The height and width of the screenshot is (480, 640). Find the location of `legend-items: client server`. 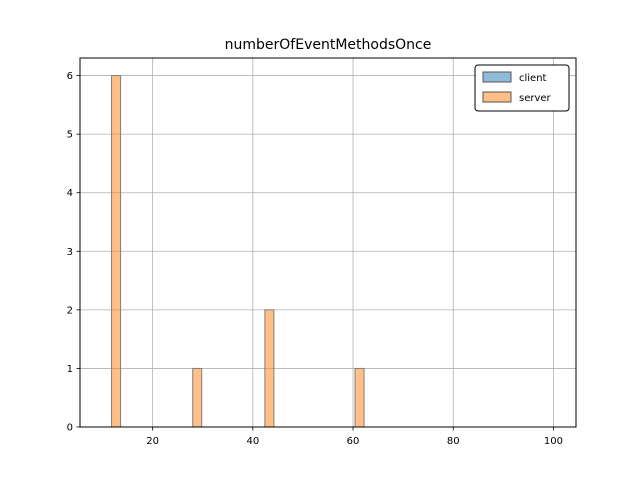

legend-items: client server is located at coordinates (517, 87).